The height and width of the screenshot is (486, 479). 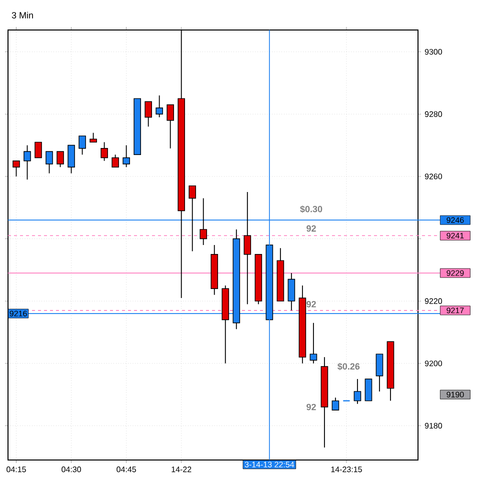 I want to click on ref-line-label: 9217, so click(x=455, y=311).